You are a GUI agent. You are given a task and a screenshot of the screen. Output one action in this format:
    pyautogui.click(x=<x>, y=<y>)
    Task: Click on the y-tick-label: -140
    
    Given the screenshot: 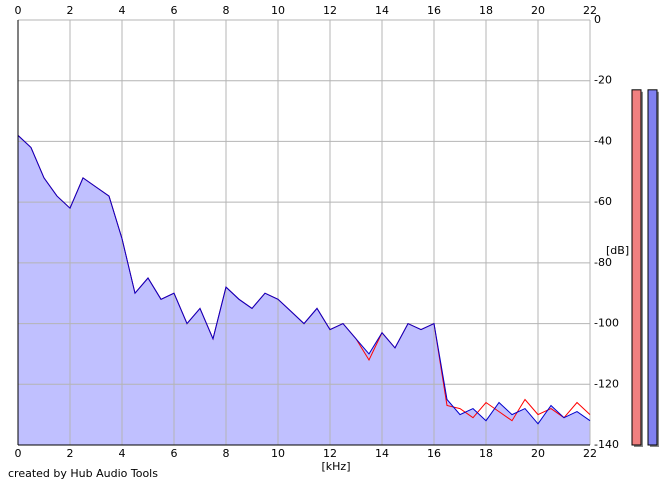 What is the action you would take?
    pyautogui.click(x=606, y=444)
    